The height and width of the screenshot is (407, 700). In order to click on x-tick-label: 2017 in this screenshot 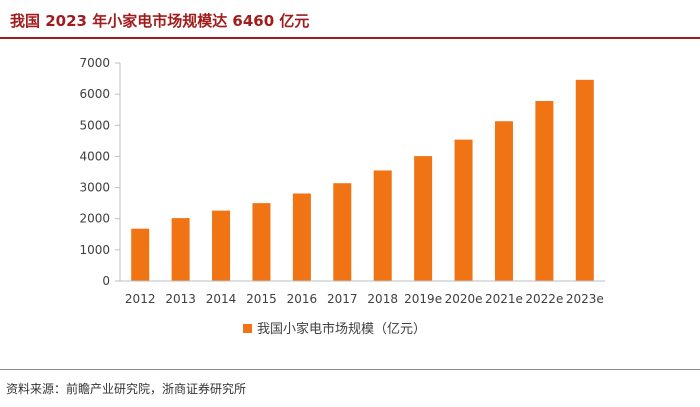, I will do `click(342, 299)`.